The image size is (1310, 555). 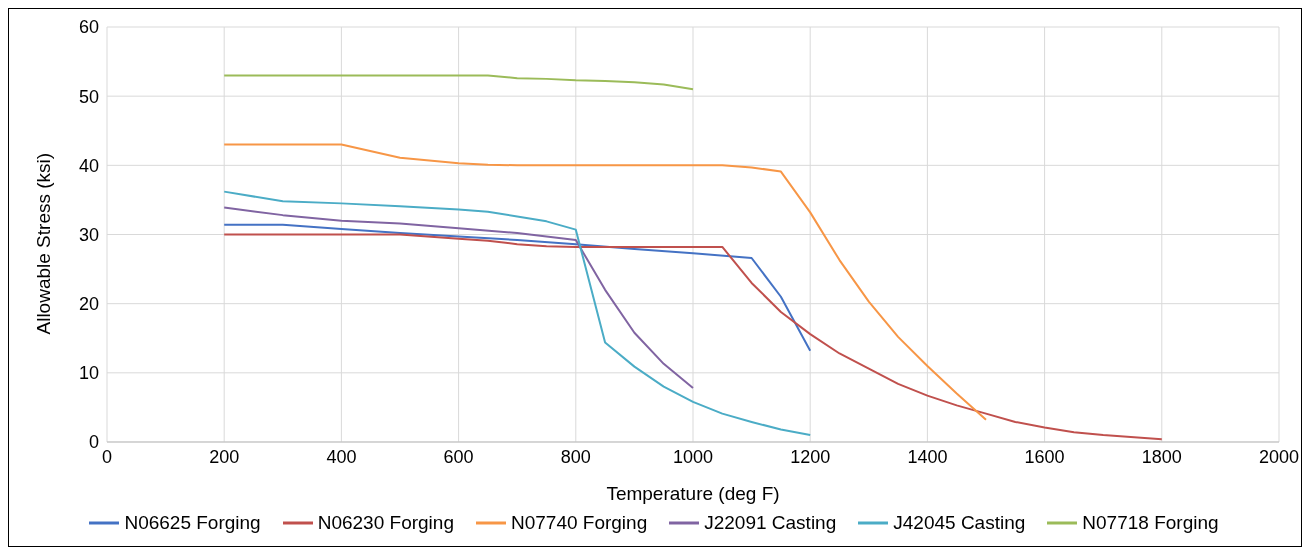 I want to click on y-tick-label: 10, so click(x=88, y=373).